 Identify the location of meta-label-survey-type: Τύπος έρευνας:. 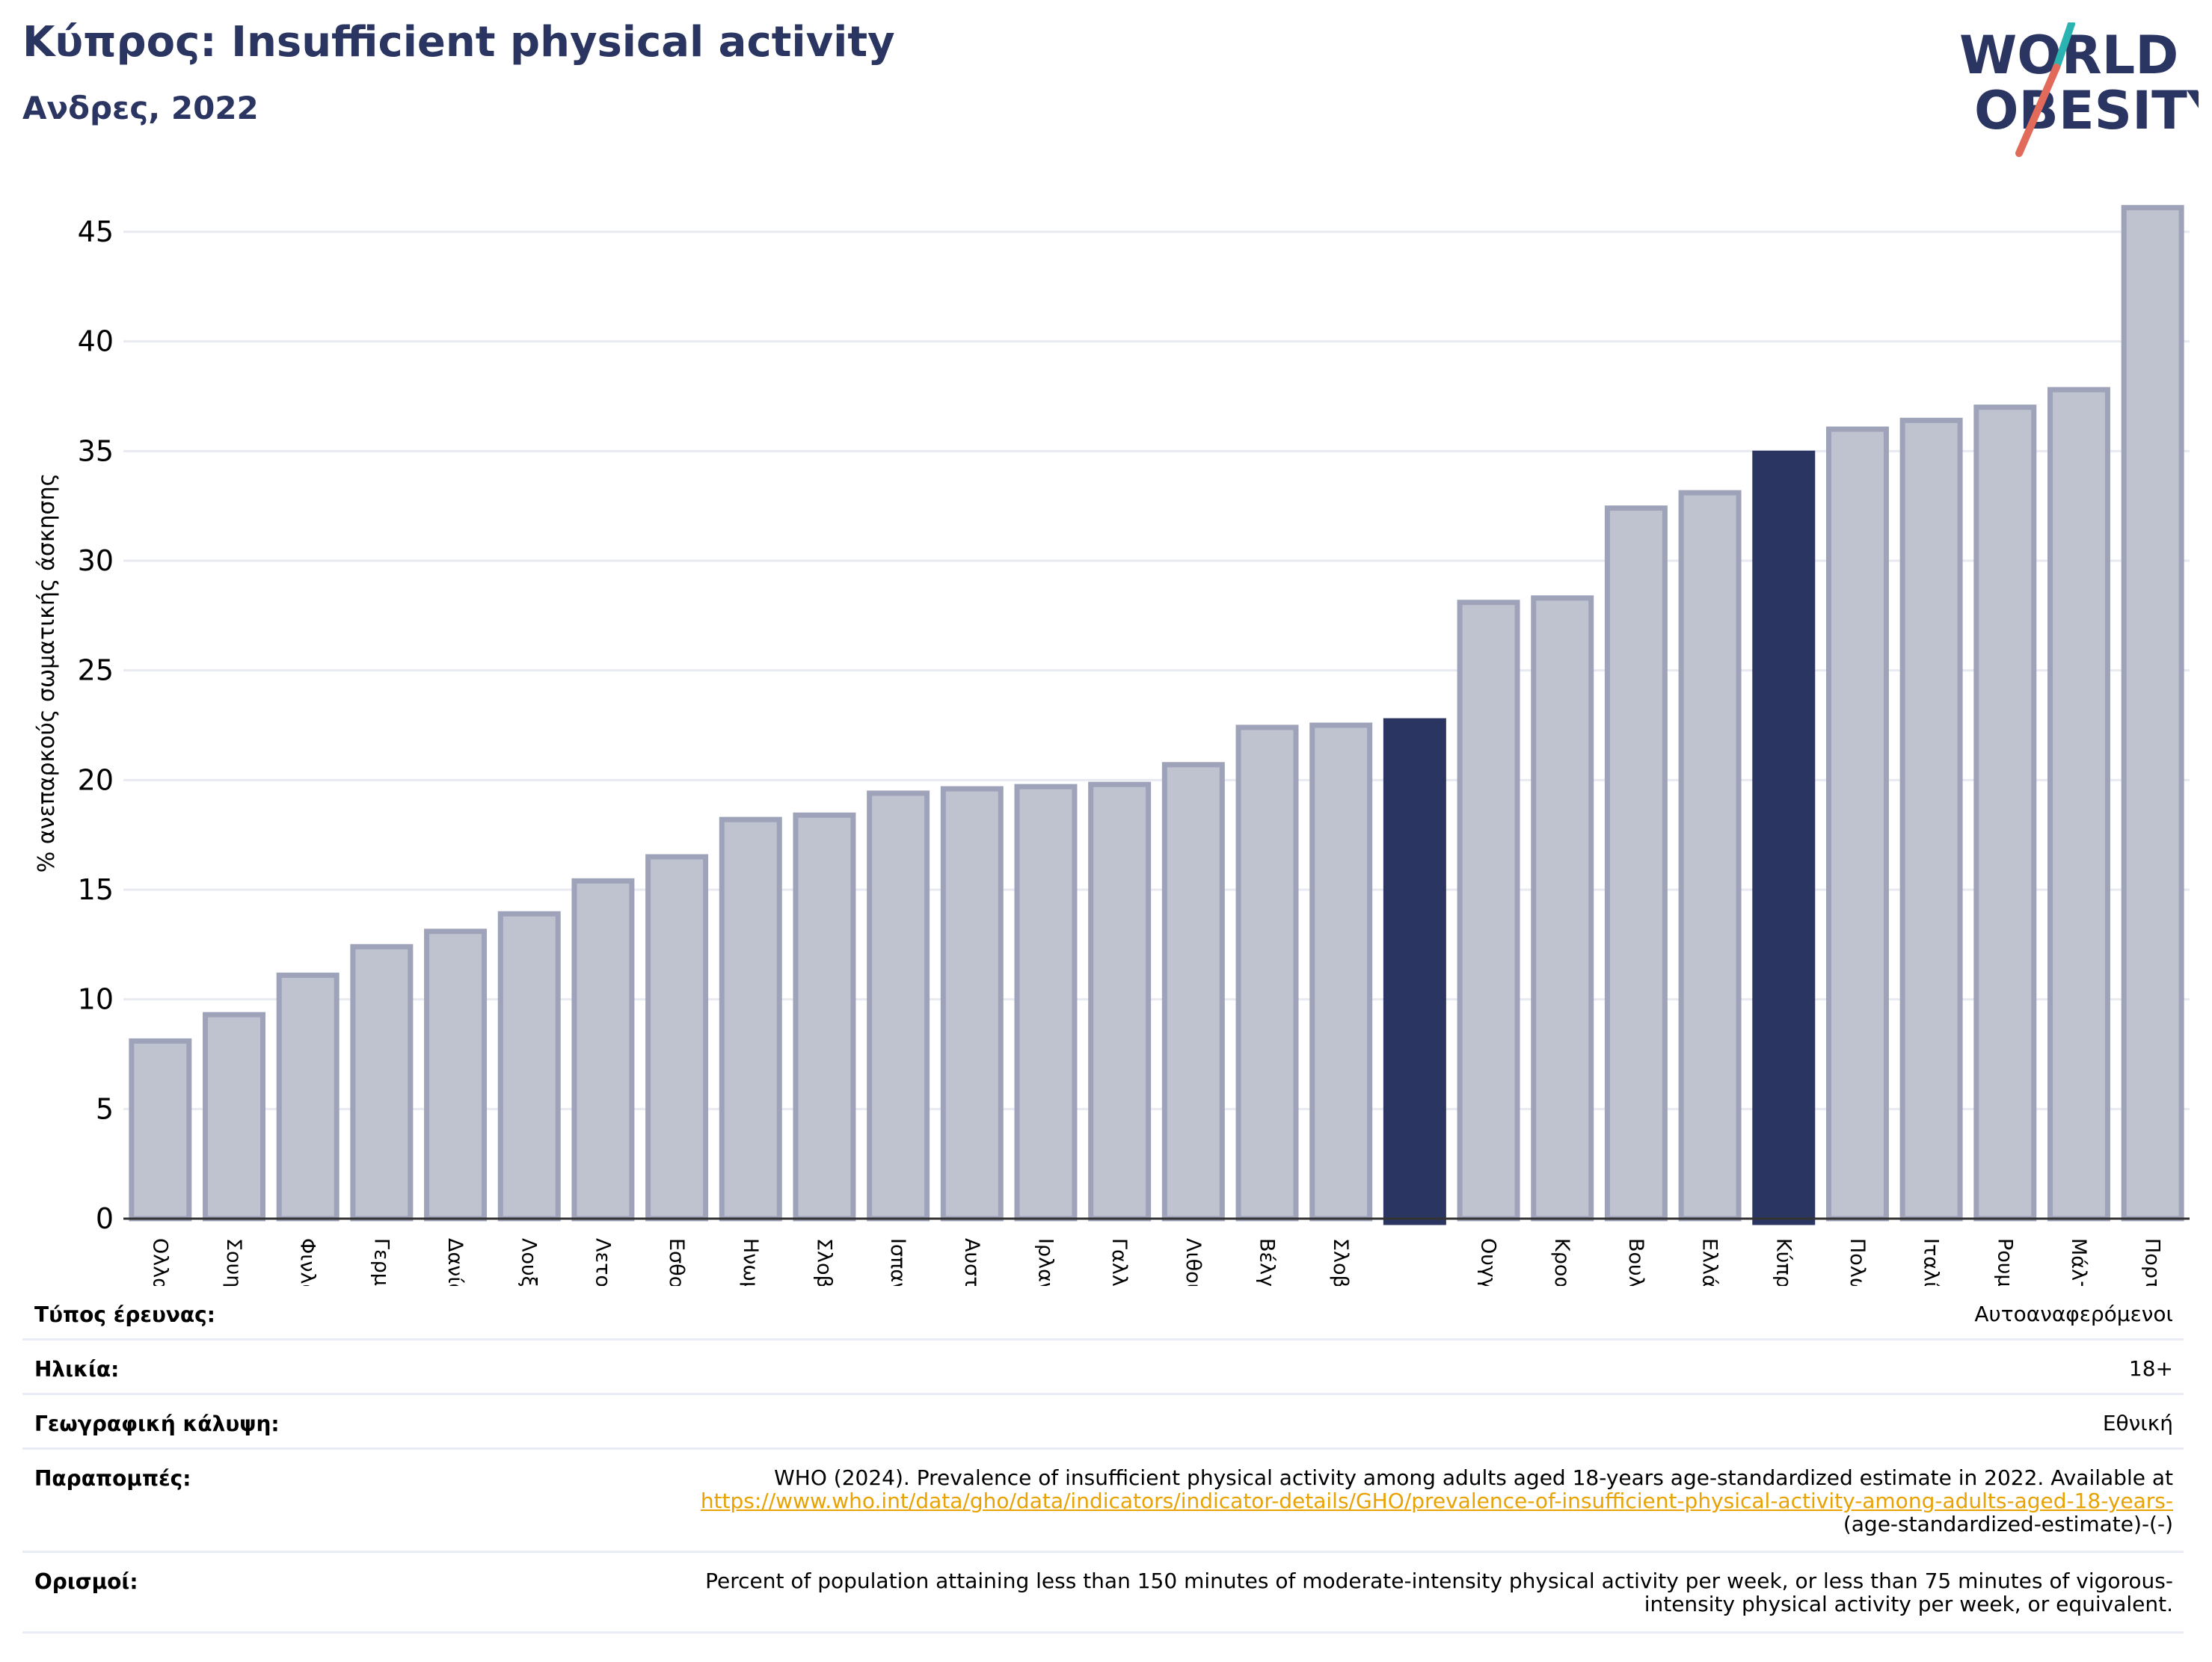
(124, 1314).